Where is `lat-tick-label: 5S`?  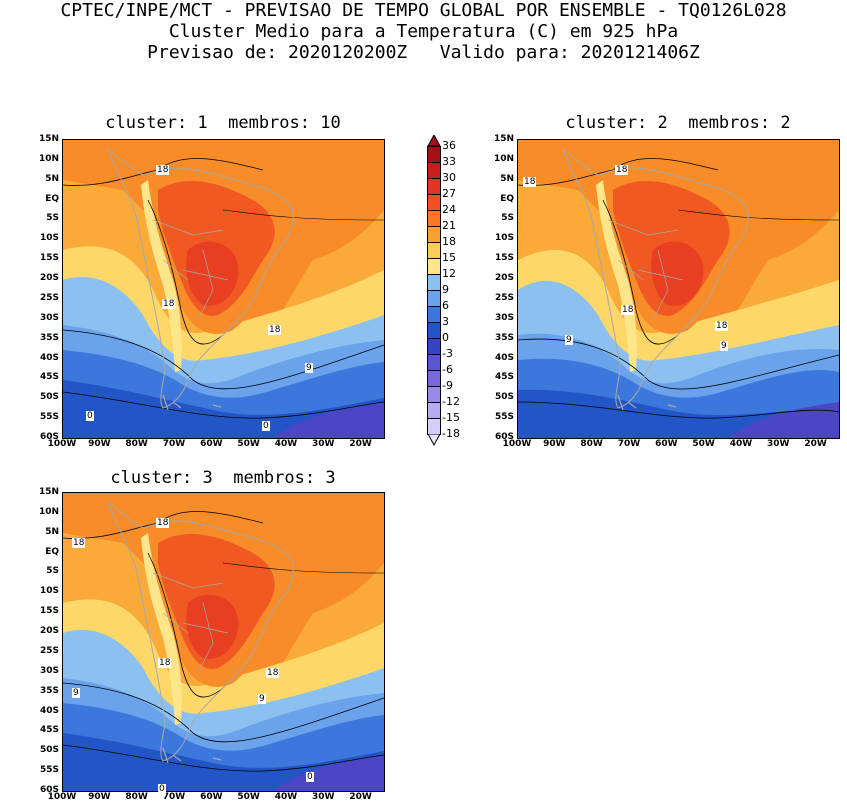
lat-tick-label: 5S is located at coordinates (507, 218).